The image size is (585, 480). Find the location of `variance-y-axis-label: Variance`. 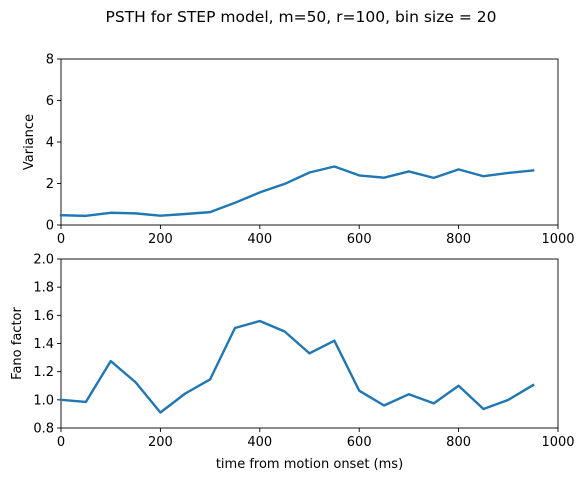

variance-y-axis-label: Variance is located at coordinates (29, 142).